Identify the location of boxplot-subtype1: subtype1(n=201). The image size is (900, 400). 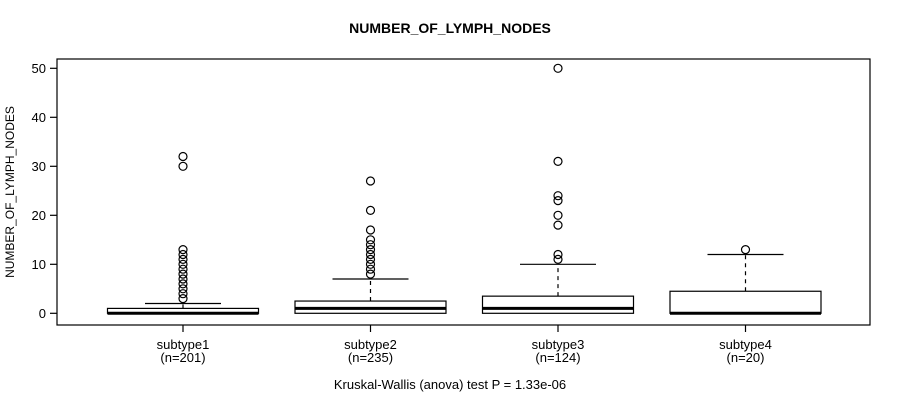
(183, 258).